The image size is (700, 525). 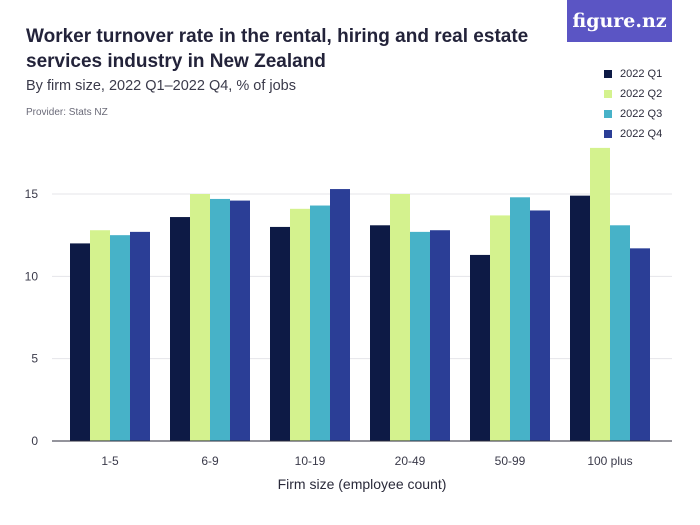 What do you see at coordinates (32, 194) in the screenshot?
I see `y-tick-label: 15` at bounding box center [32, 194].